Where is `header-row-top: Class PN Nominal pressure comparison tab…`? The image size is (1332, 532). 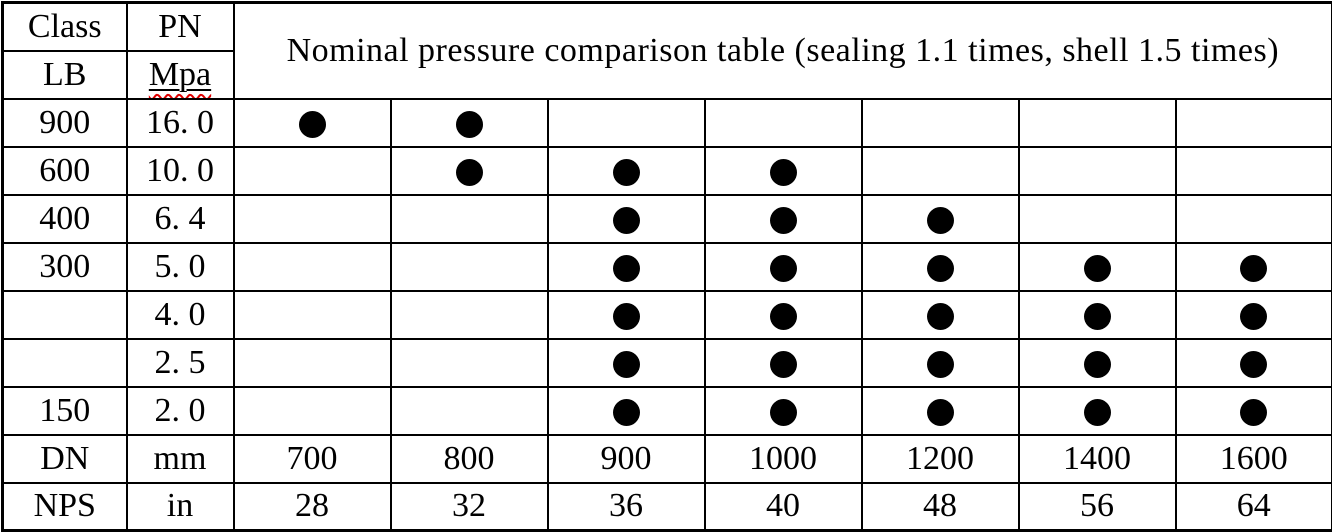 header-row-top: Class PN Nominal pressure comparison tab… is located at coordinates (667, 27).